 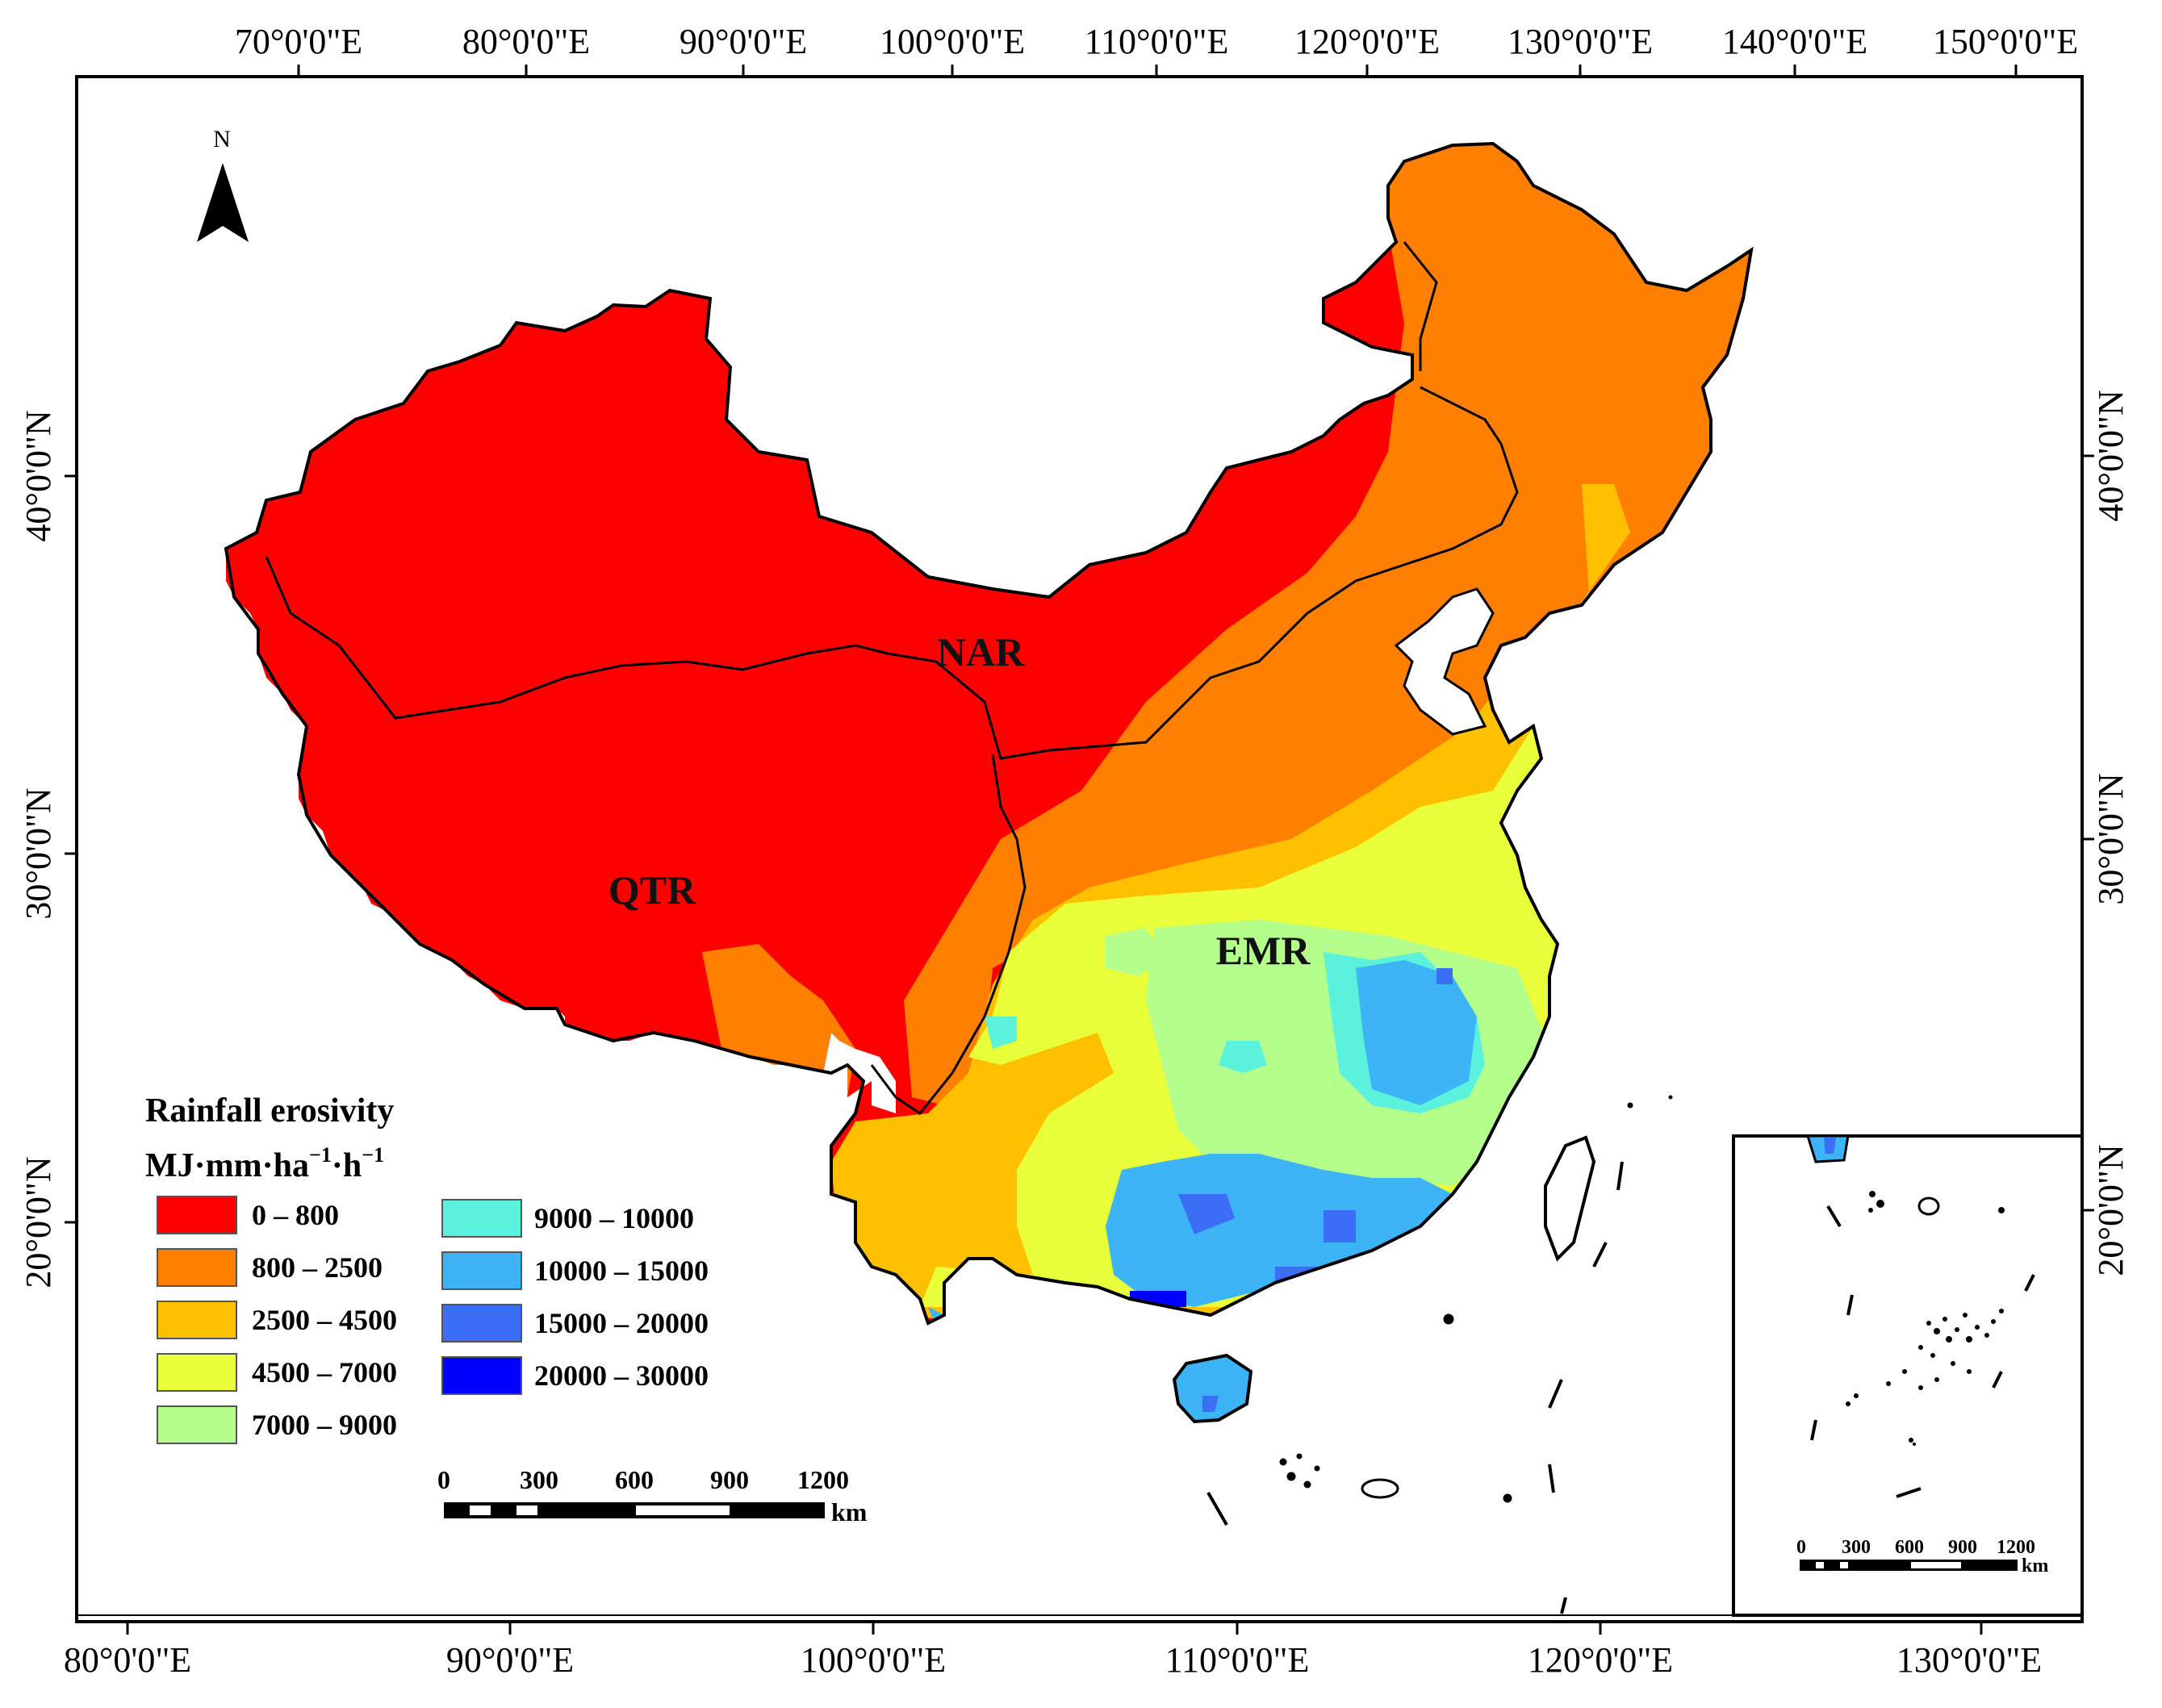 What do you see at coordinates (621, 1375) in the screenshot?
I see `legend-label: 20000 – 30000` at bounding box center [621, 1375].